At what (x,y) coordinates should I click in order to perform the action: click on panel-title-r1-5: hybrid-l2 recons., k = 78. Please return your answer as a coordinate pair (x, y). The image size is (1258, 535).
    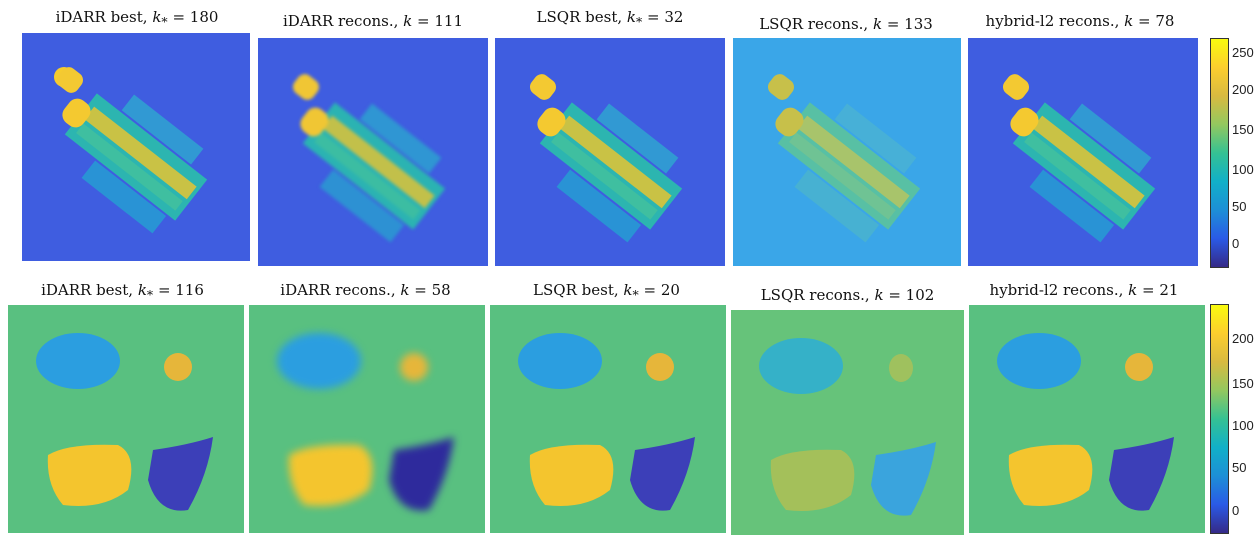
    Looking at the image, I should click on (1080, 21).